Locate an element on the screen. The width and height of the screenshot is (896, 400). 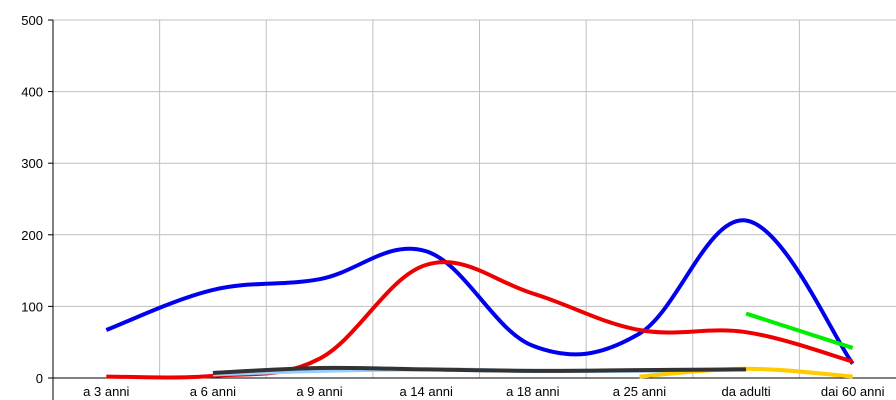
y-tick-label: 400 is located at coordinates (32, 92).